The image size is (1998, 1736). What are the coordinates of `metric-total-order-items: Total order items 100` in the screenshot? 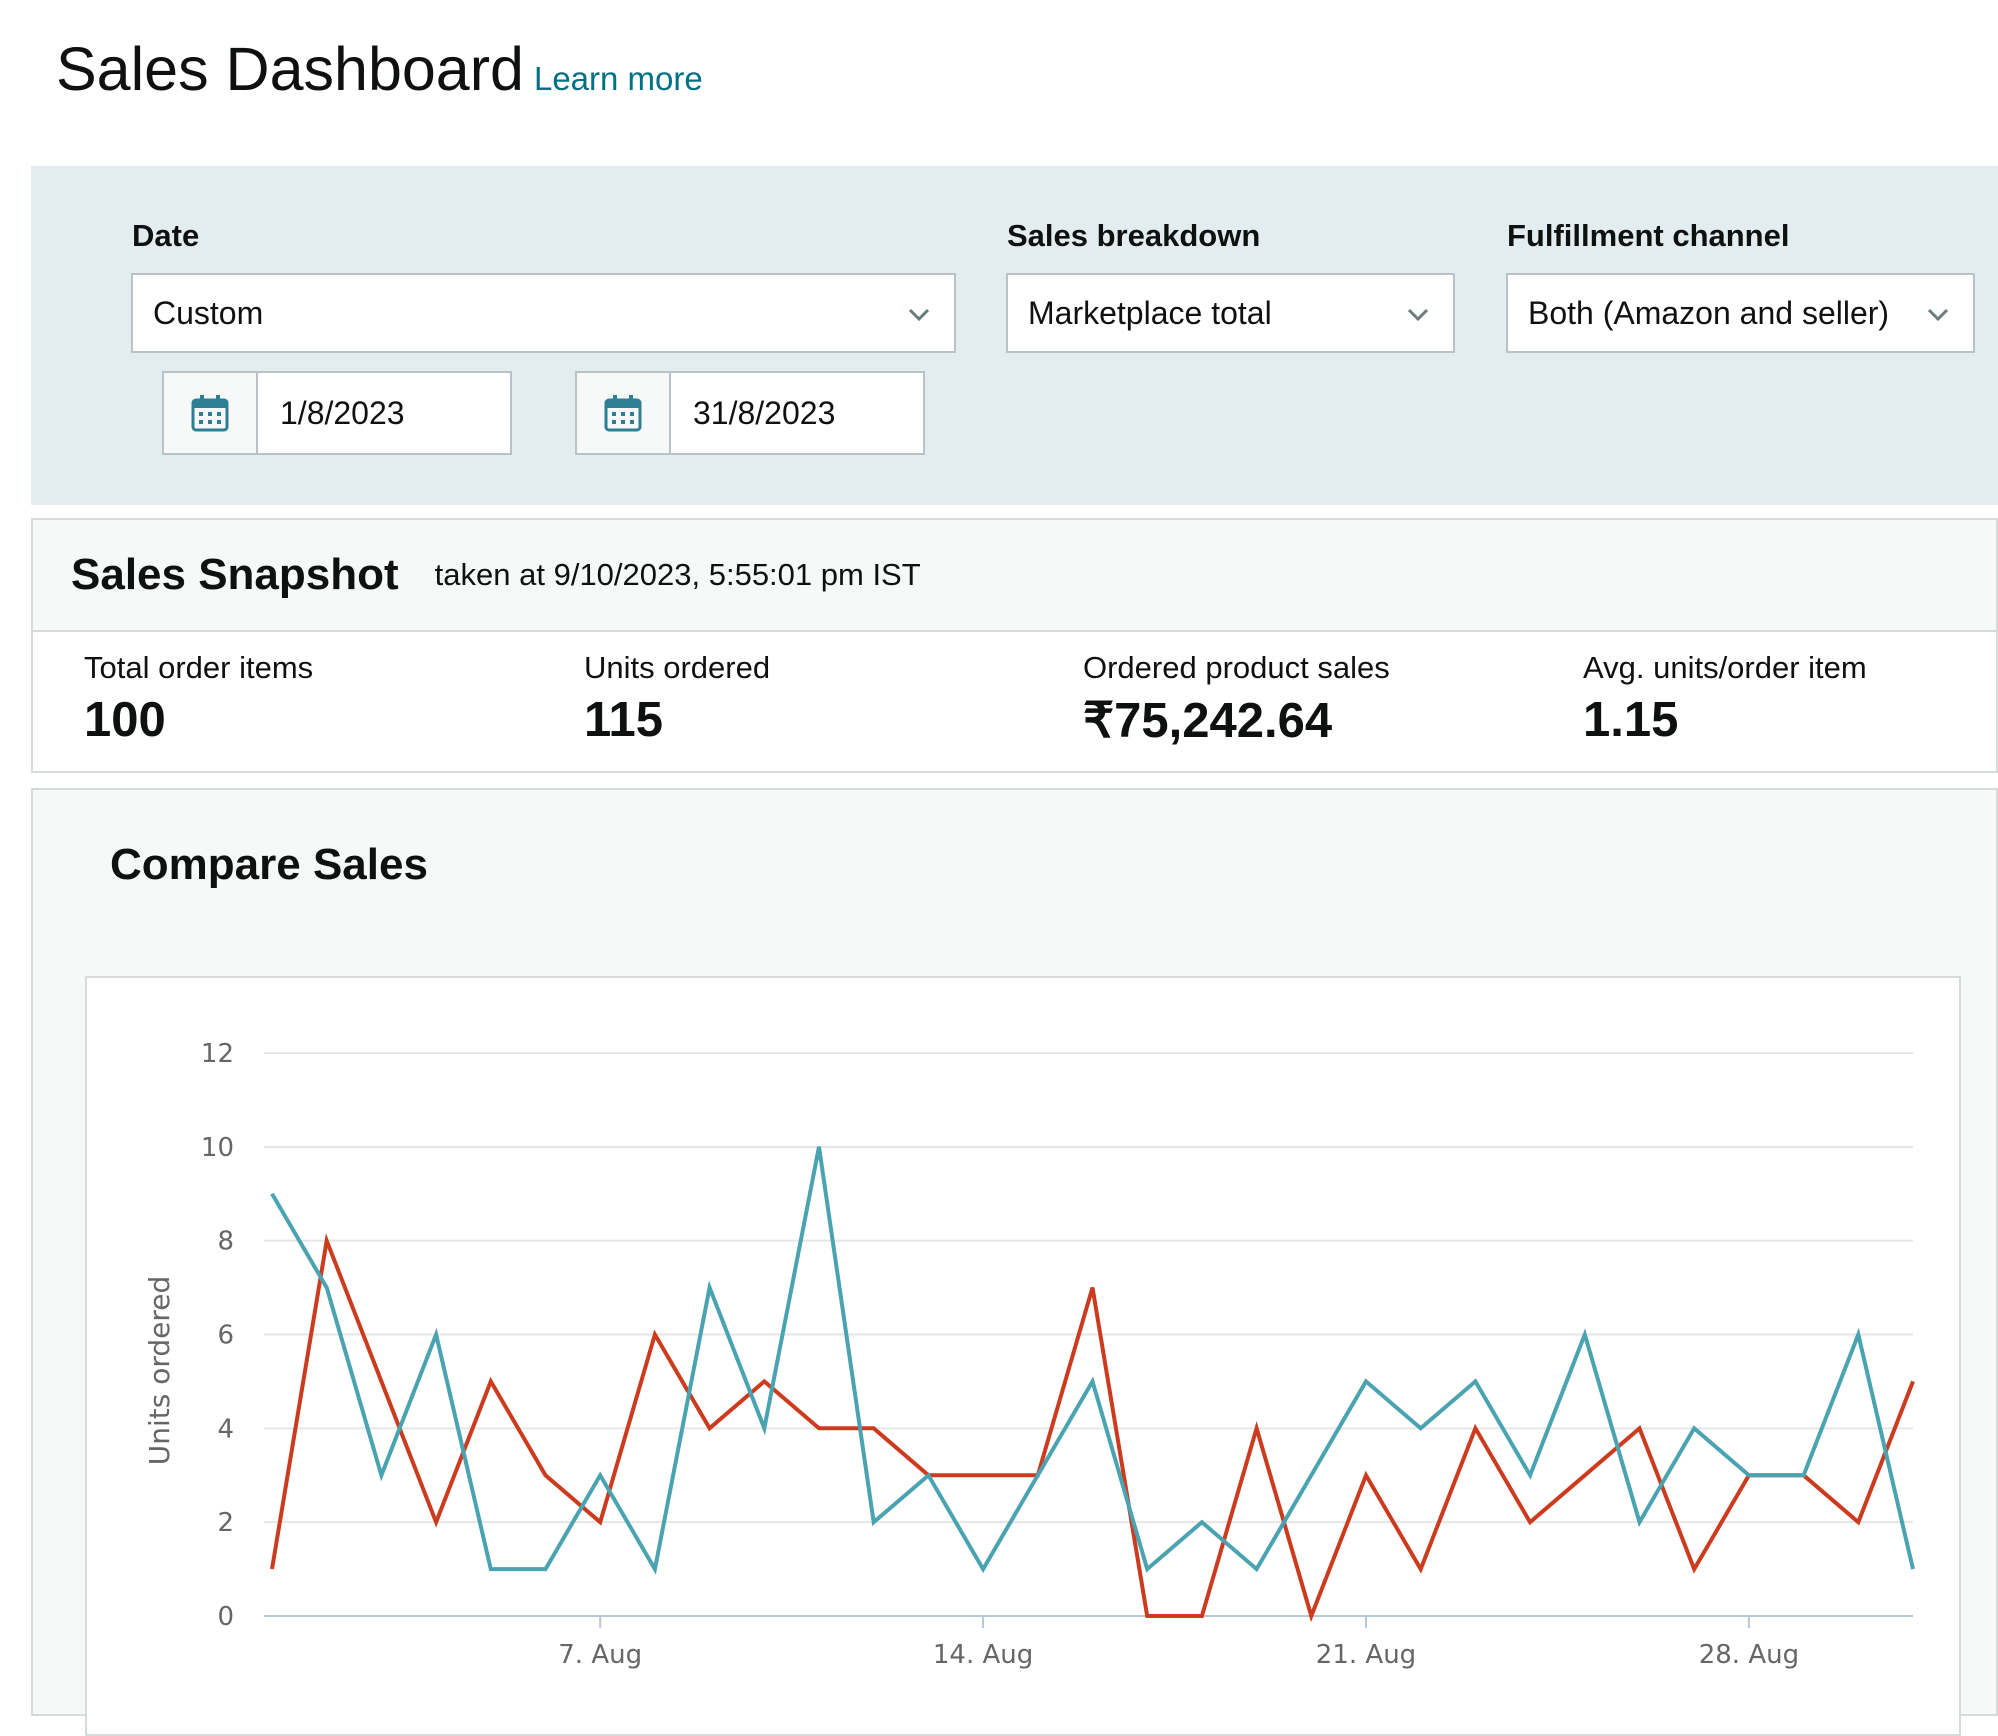 It's located at (198, 699).